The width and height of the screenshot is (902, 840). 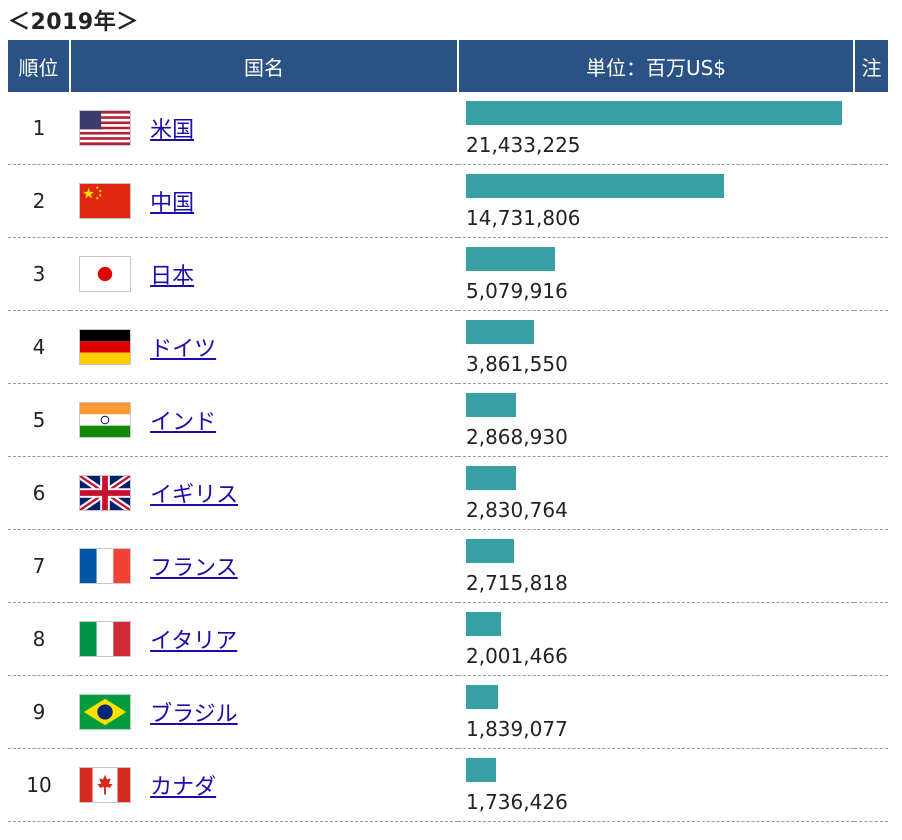 I want to click on country-cell: イタリア, so click(x=264, y=639).